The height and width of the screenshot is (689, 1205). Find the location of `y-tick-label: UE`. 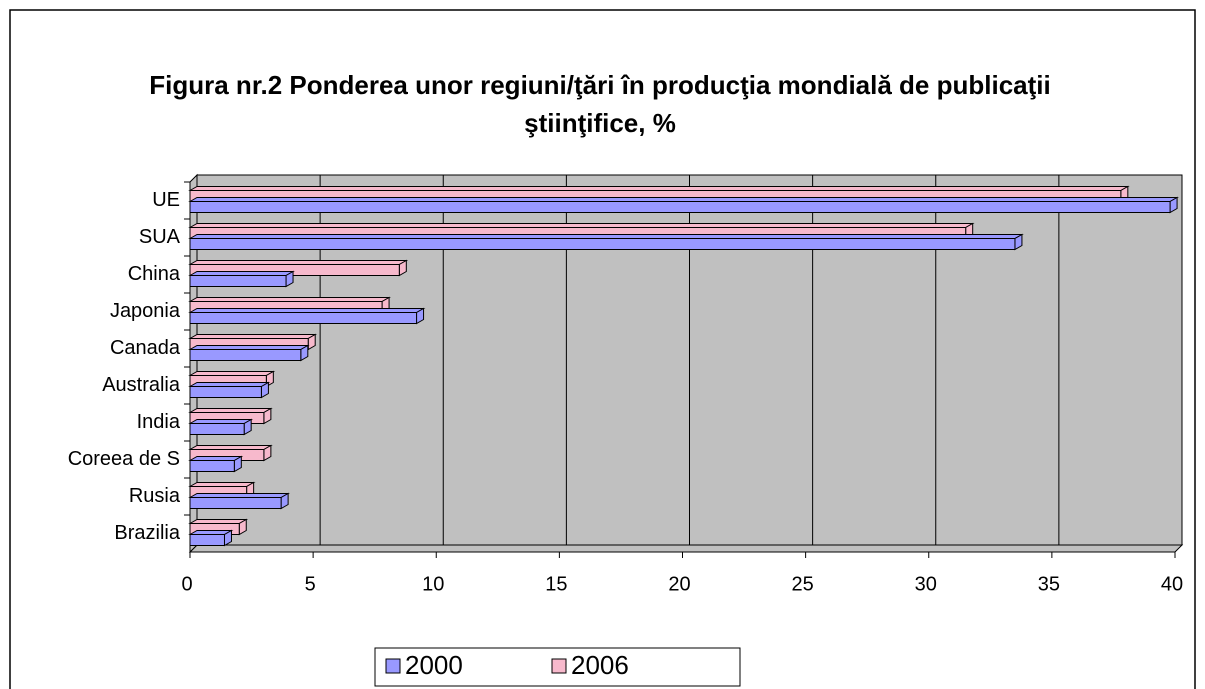

y-tick-label: UE is located at coordinates (166, 200).